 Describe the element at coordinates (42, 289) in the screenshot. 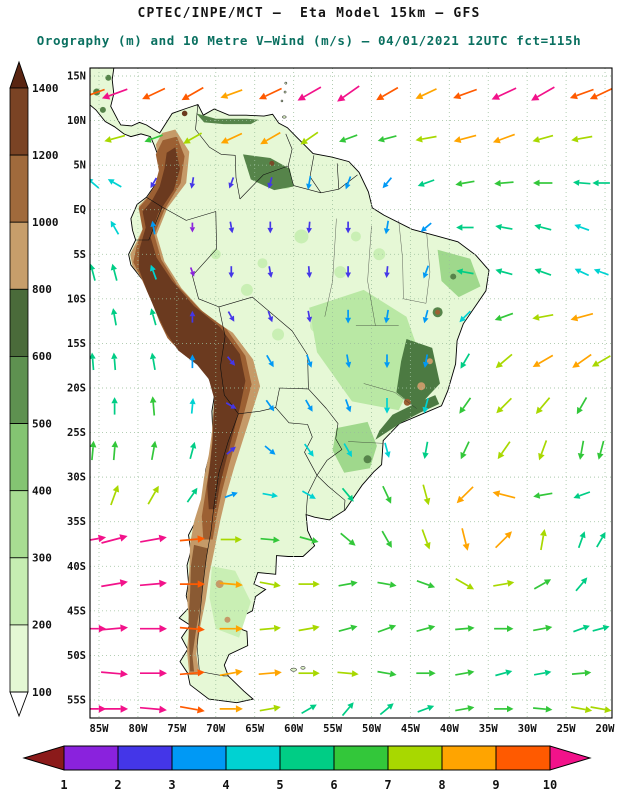

I see `orobar-tick-label: 800` at that location.